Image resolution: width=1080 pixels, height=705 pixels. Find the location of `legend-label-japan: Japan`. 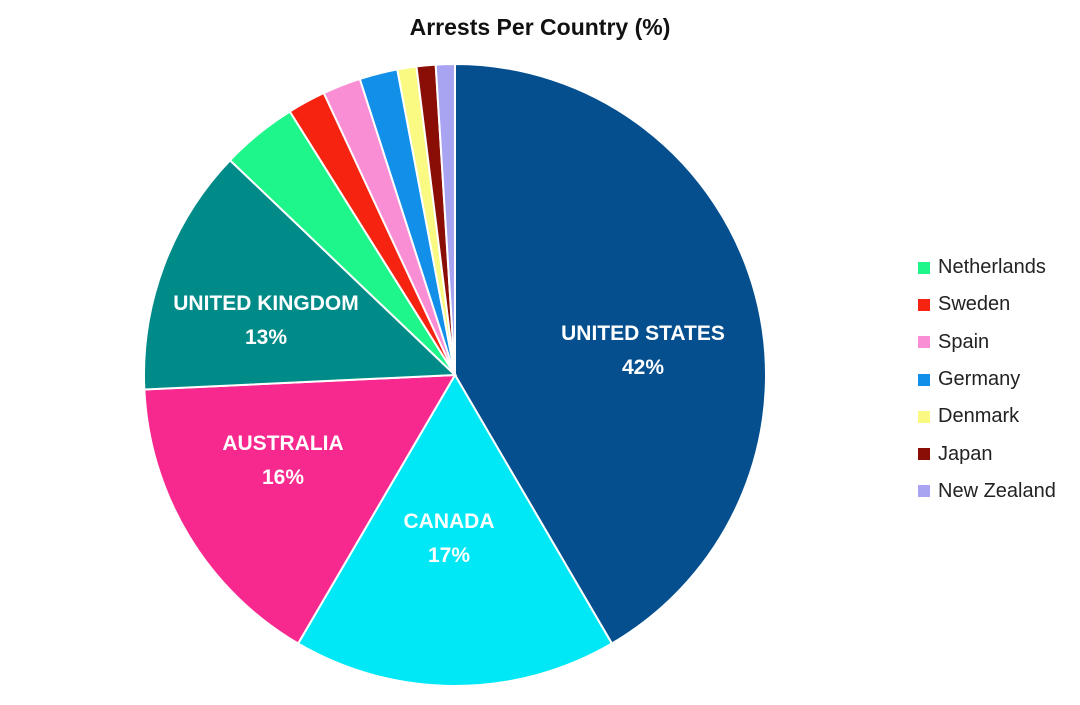

legend-label-japan: Japan is located at coordinates (965, 453).